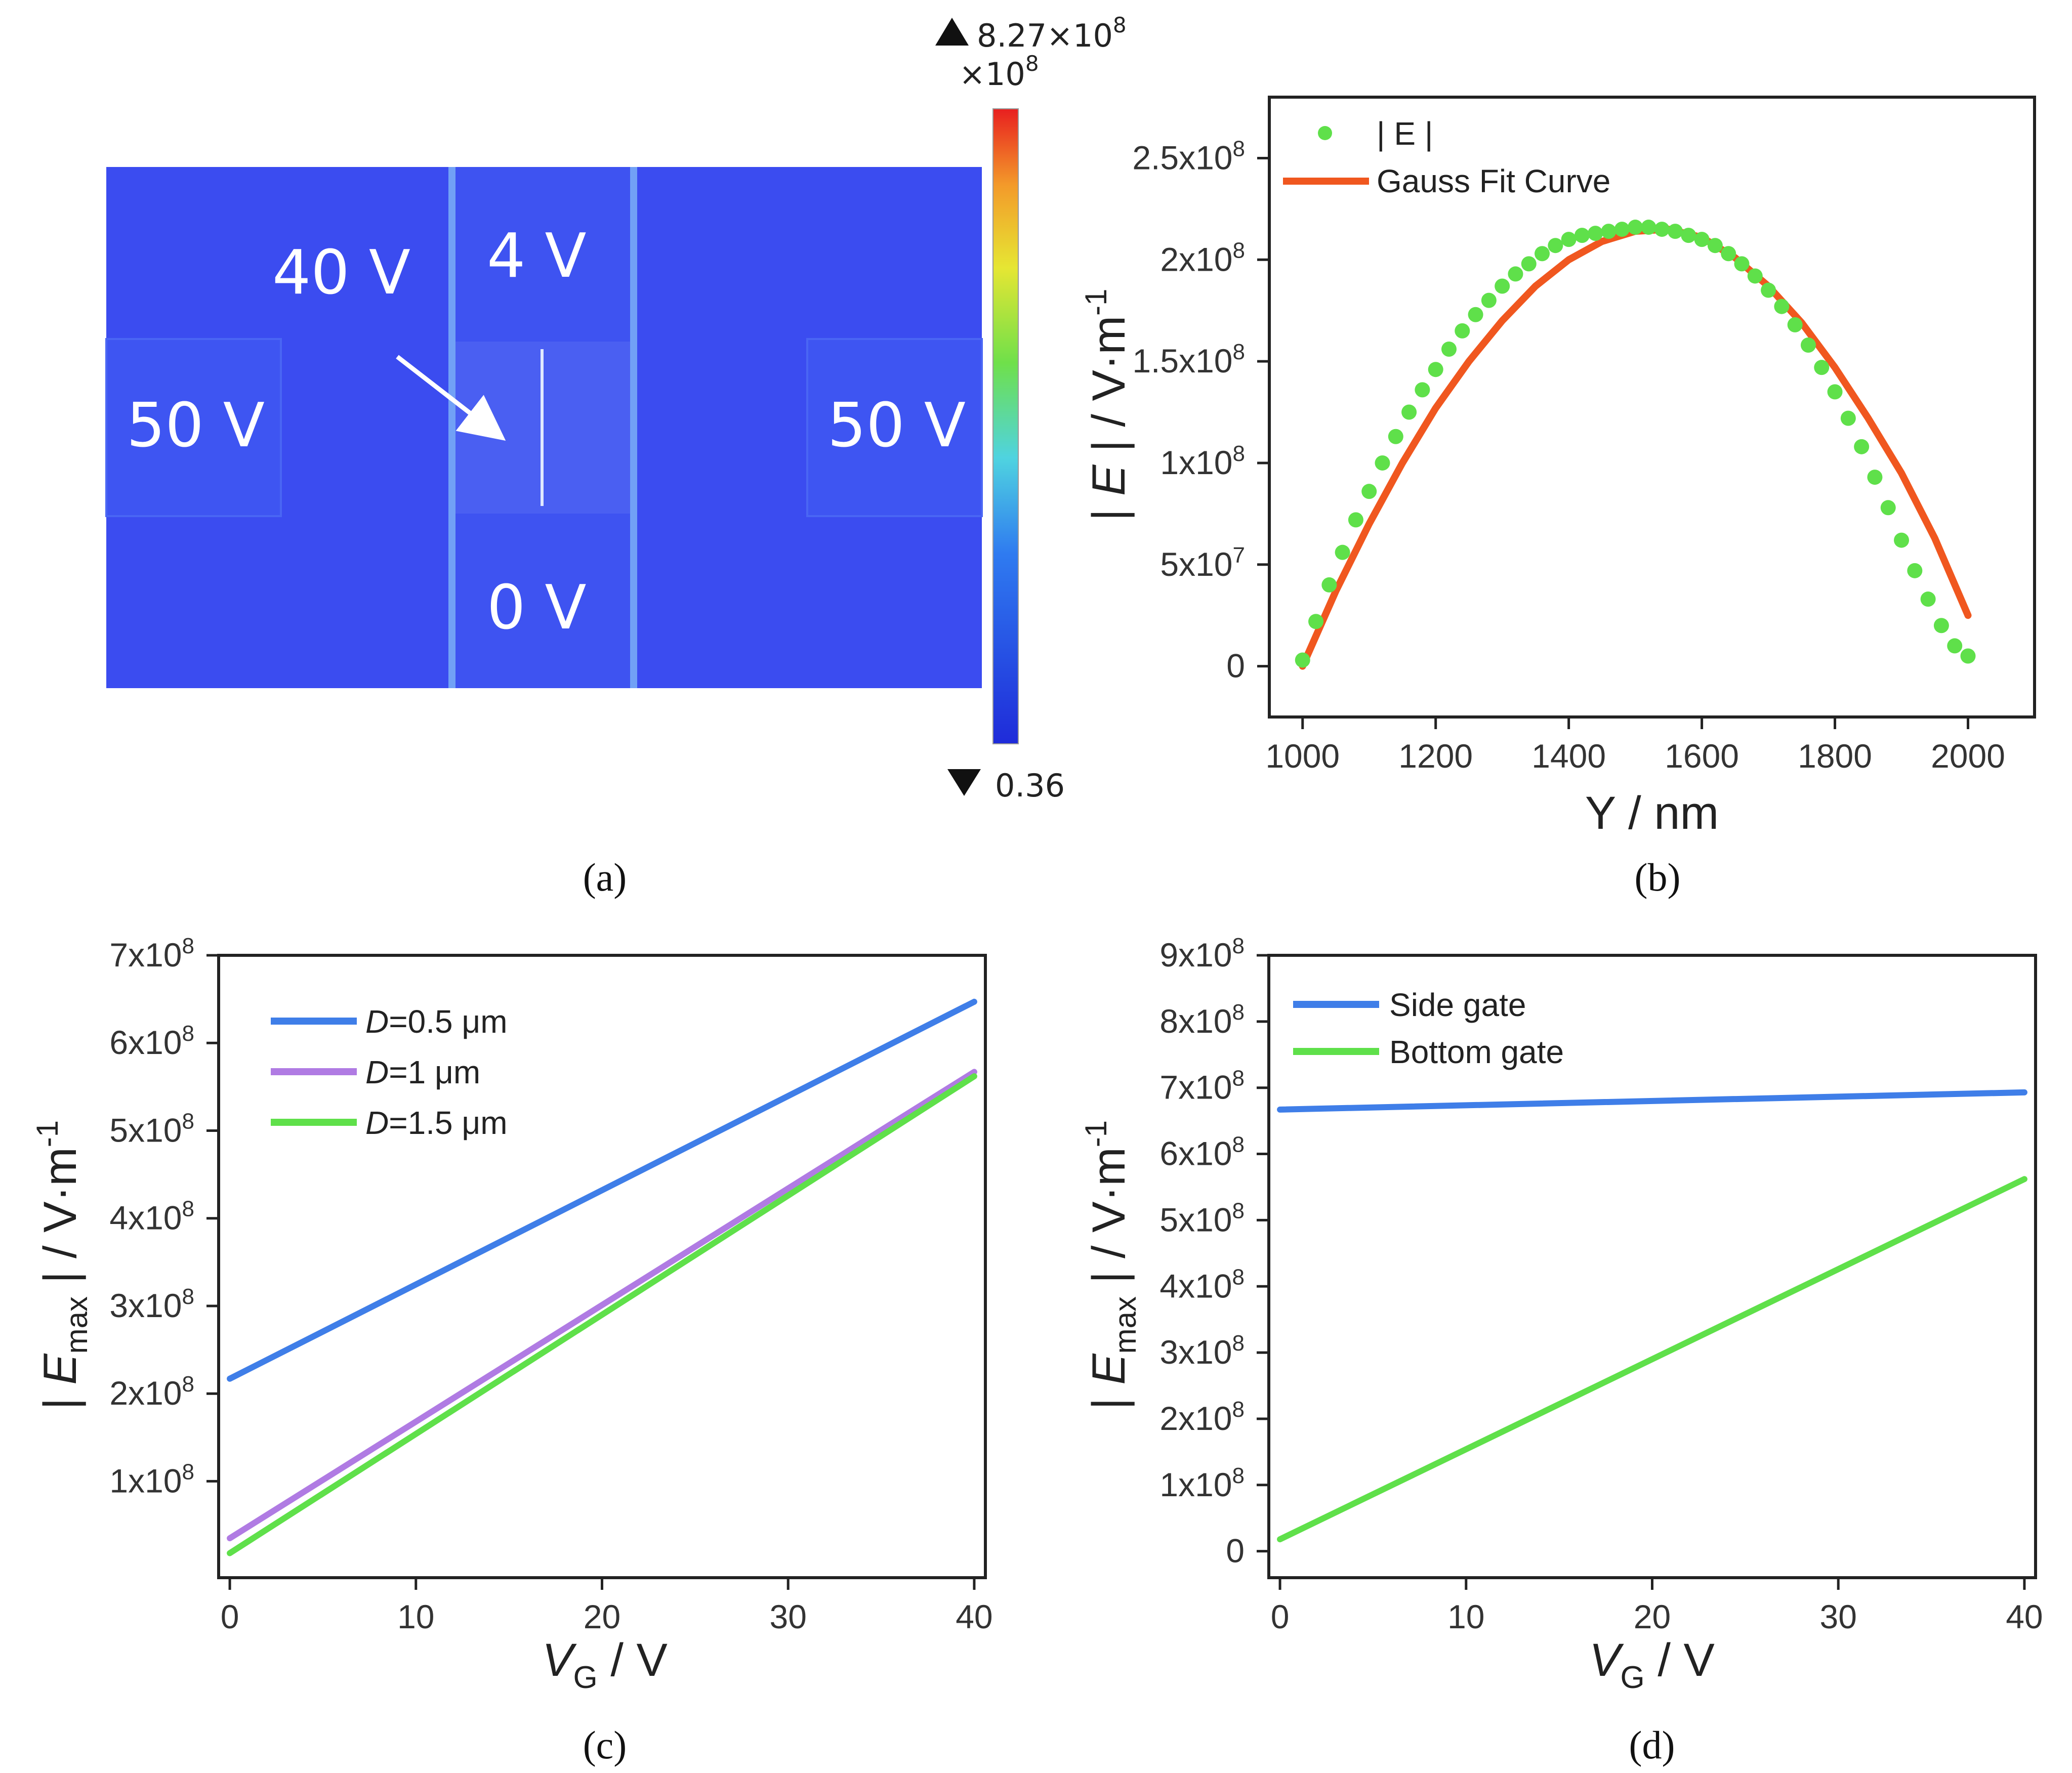 This screenshot has width=2072, height=1773. I want to click on legend-e-marker, so click(1325, 133).